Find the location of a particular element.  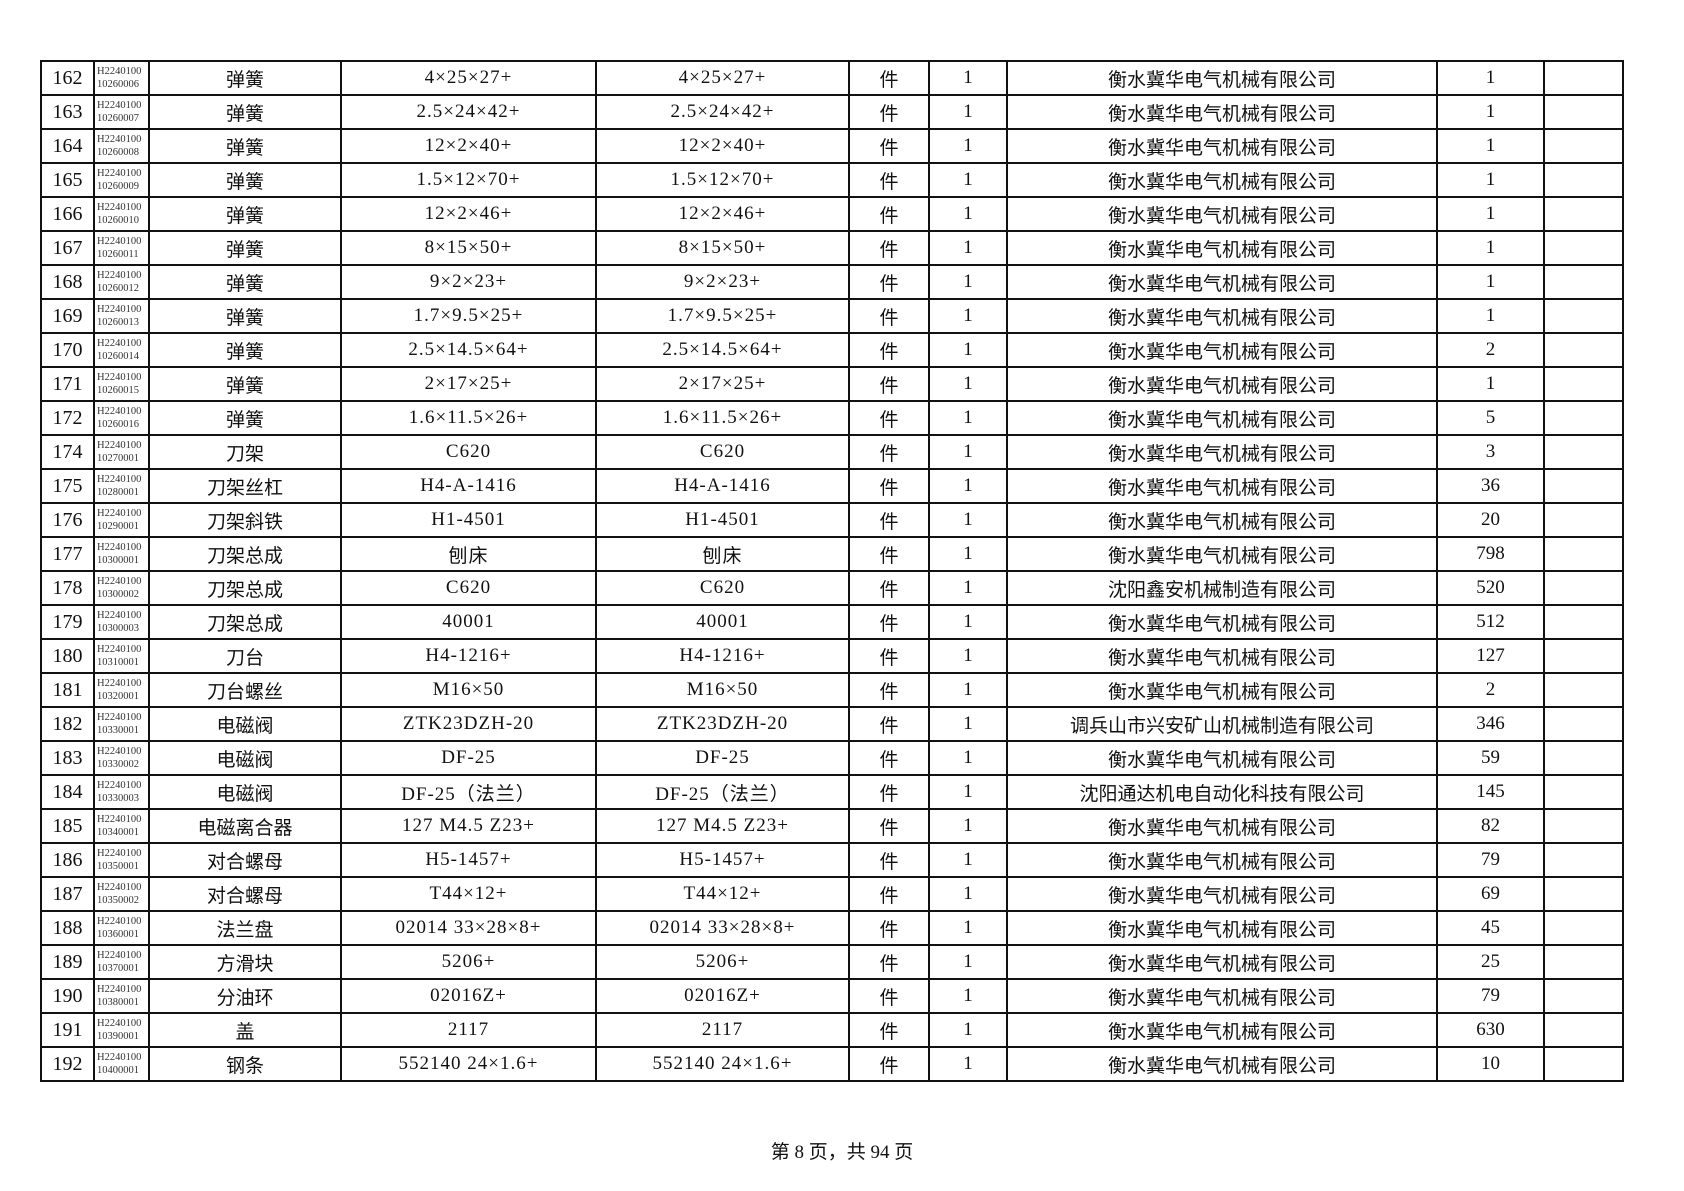

specification-cell: H5-1457+ is located at coordinates (468, 860).